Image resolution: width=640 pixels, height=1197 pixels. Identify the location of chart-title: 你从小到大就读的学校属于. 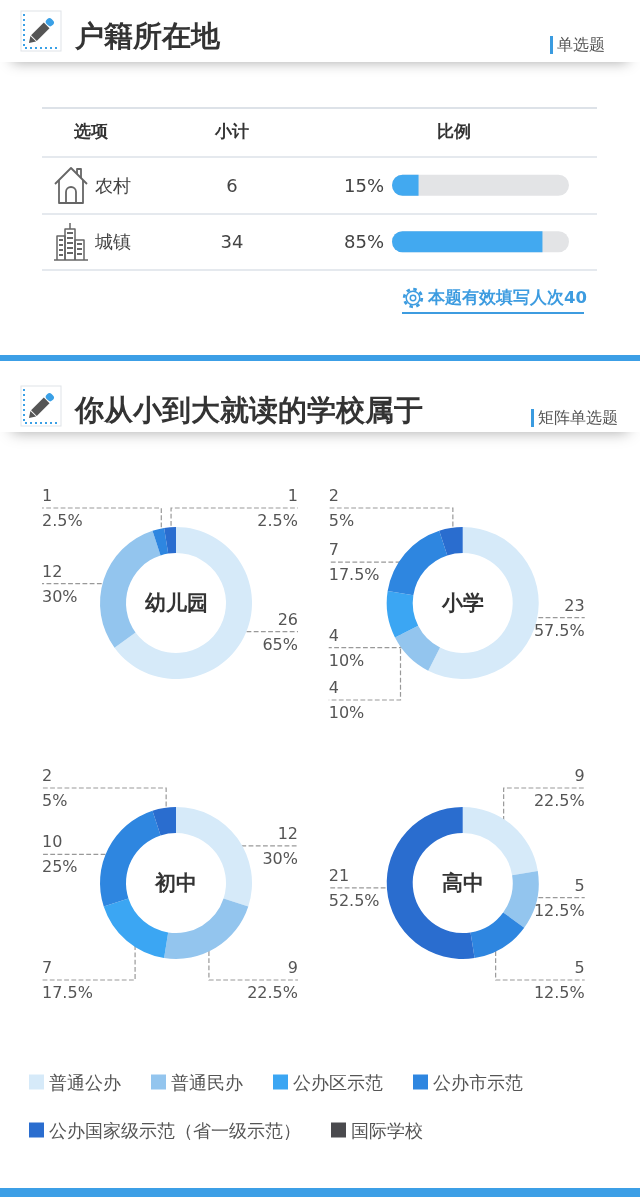
(249, 410).